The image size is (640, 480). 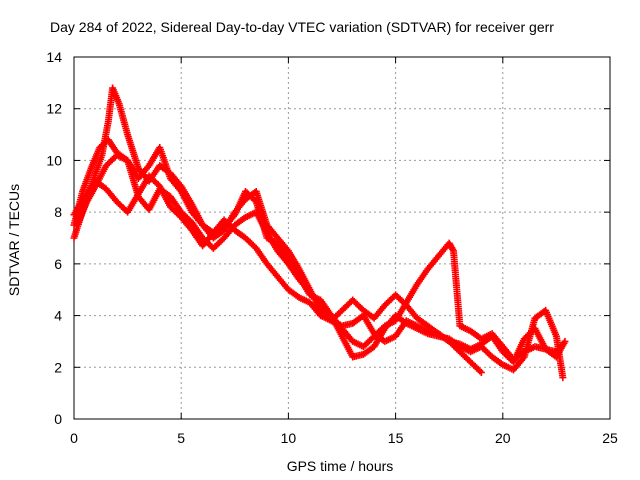 I want to click on x-tick-label: 0, so click(x=74, y=438).